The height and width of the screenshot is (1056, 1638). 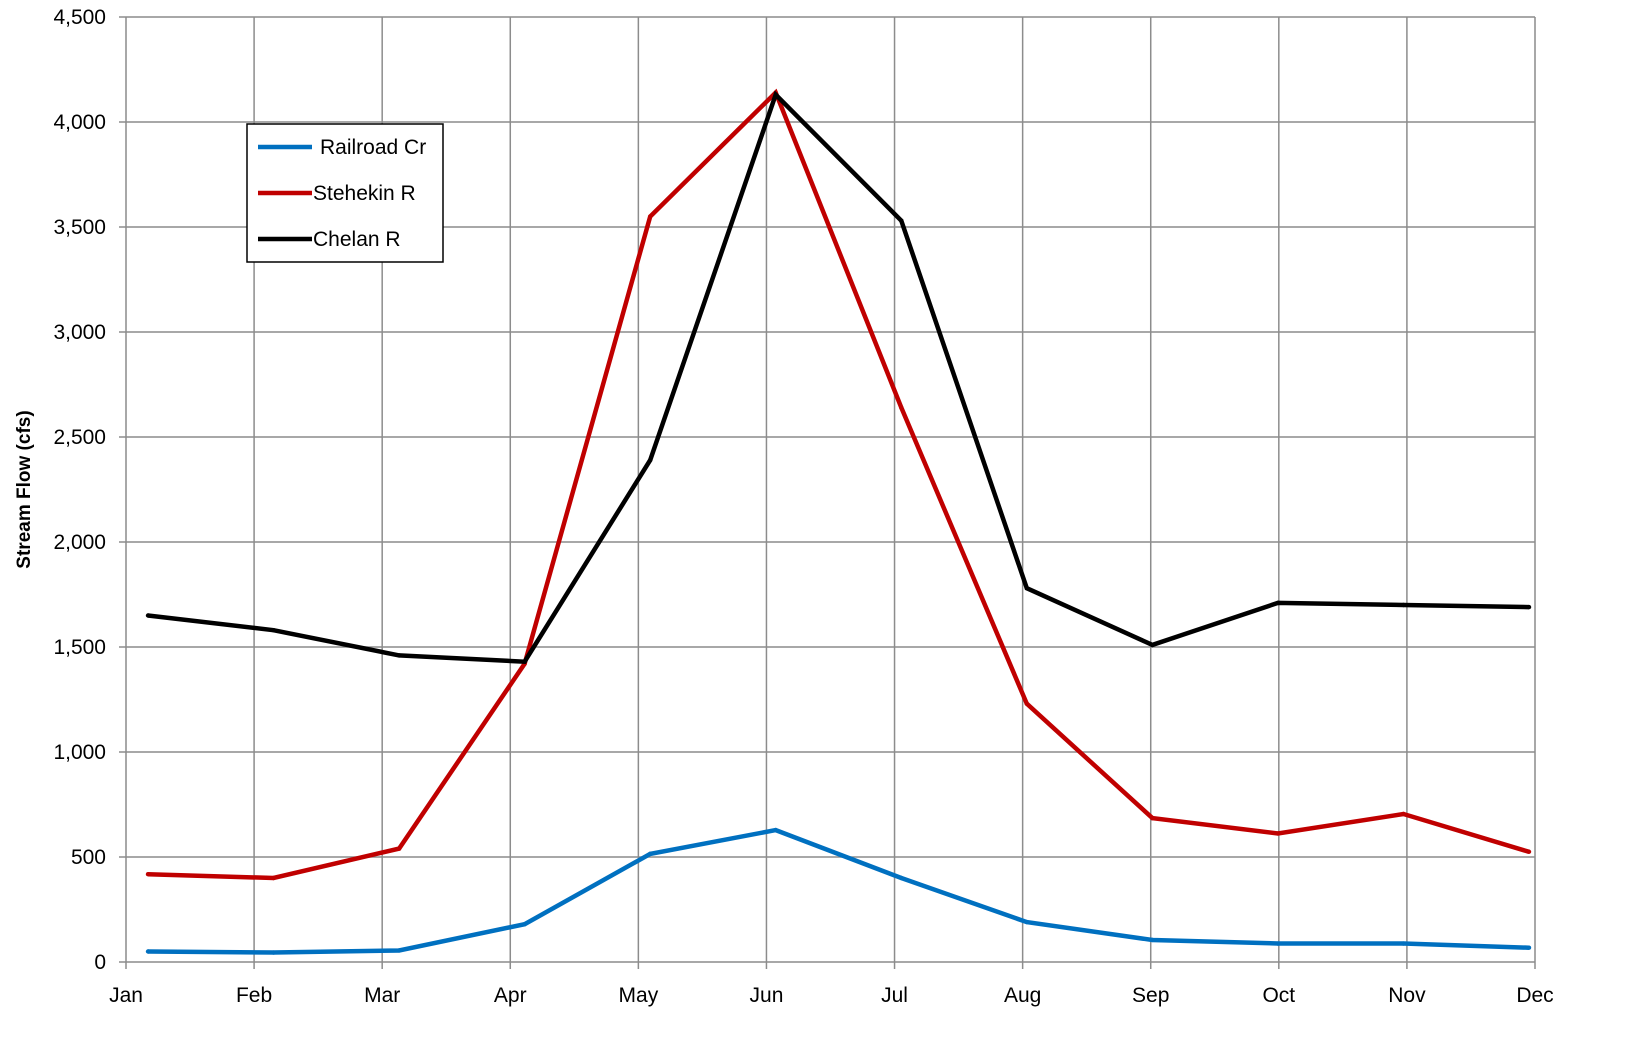 I want to click on y-tick-label: 3,000, so click(x=79, y=332).